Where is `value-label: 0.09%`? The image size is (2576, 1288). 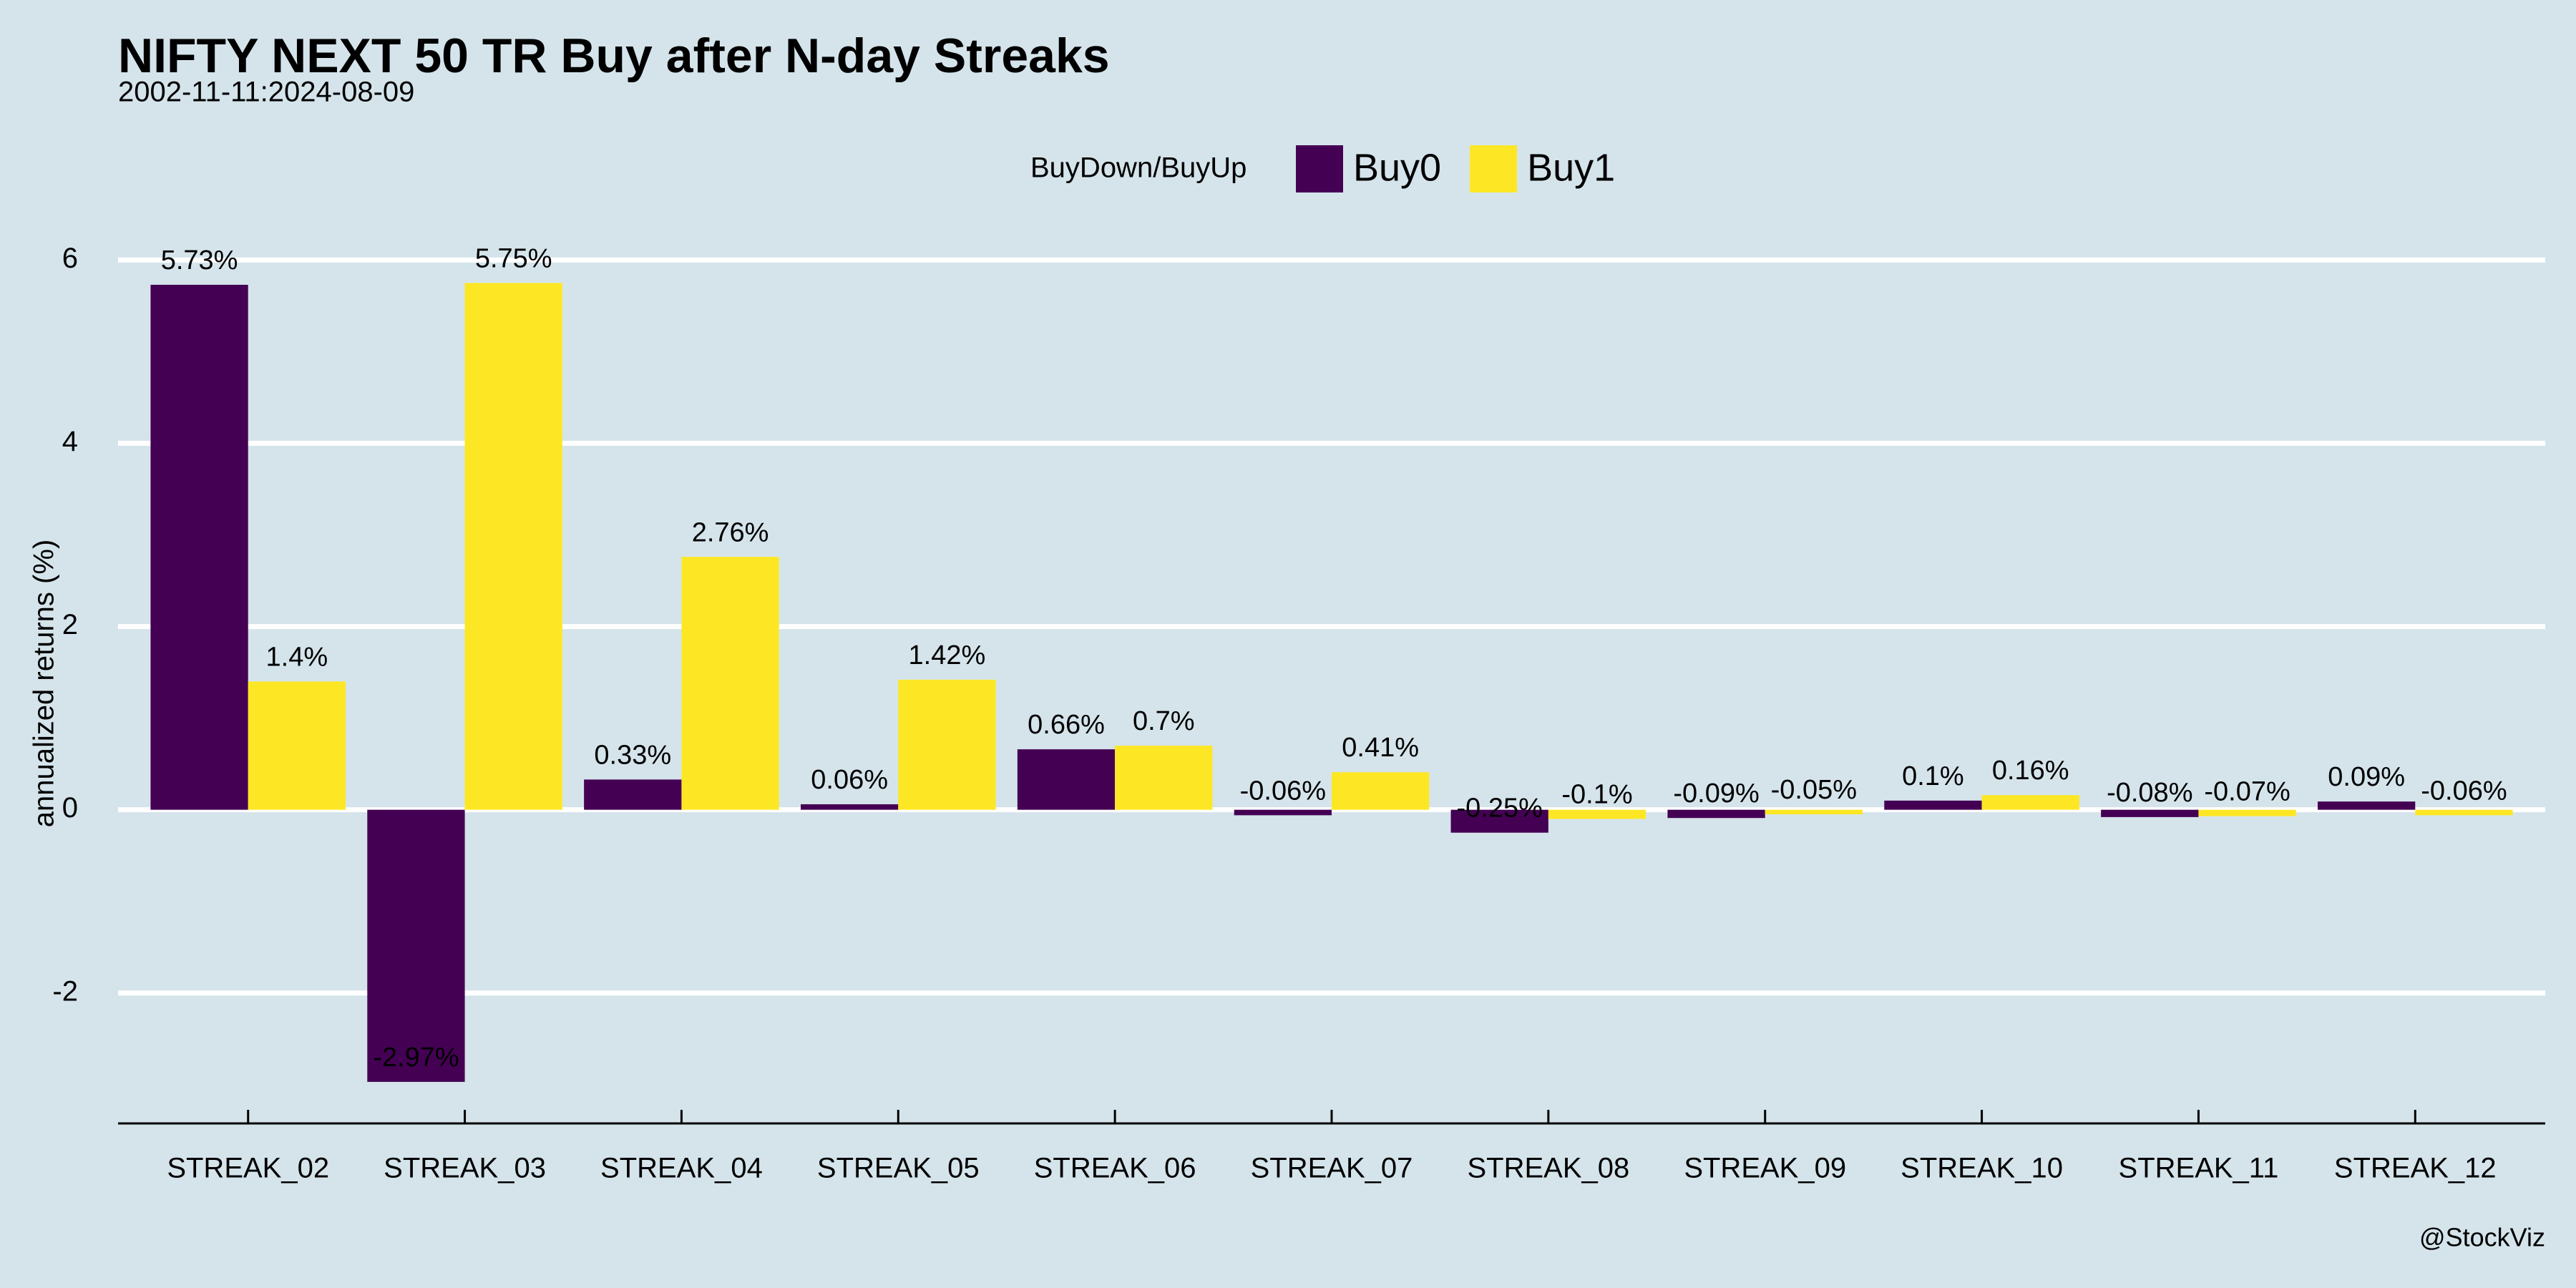
value-label: 0.09% is located at coordinates (2366, 777).